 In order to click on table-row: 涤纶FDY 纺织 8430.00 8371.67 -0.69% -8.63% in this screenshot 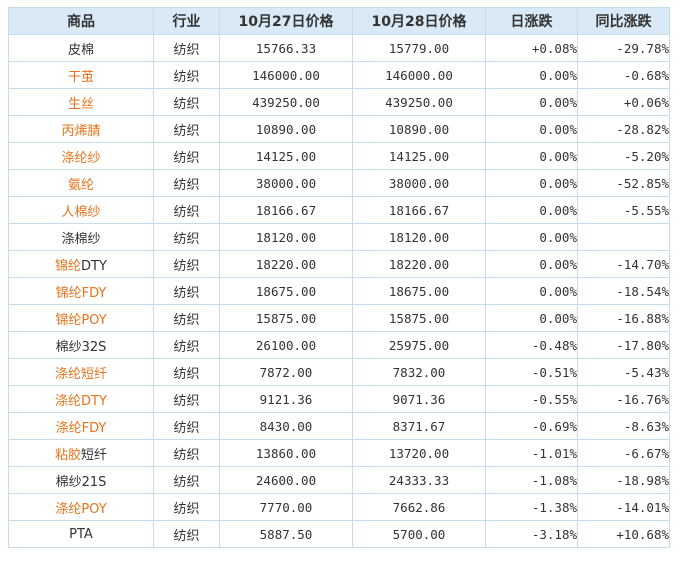, I will do `click(339, 426)`.